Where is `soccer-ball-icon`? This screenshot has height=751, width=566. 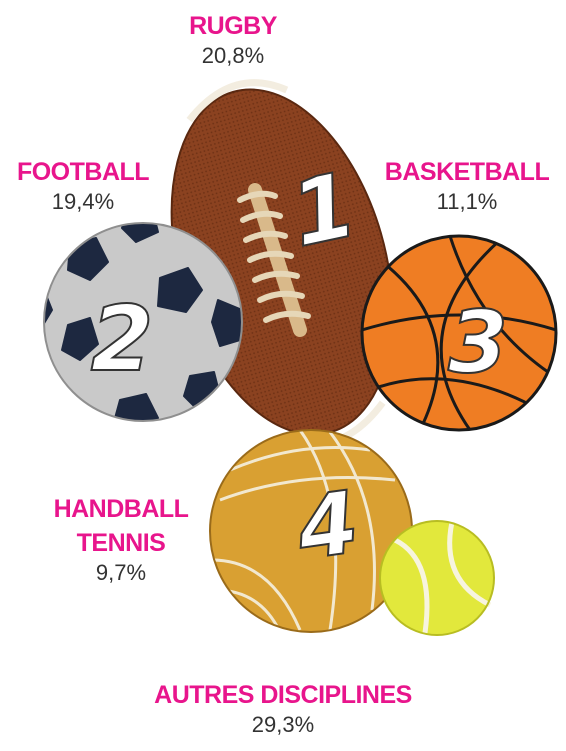 soccer-ball-icon is located at coordinates (143, 322).